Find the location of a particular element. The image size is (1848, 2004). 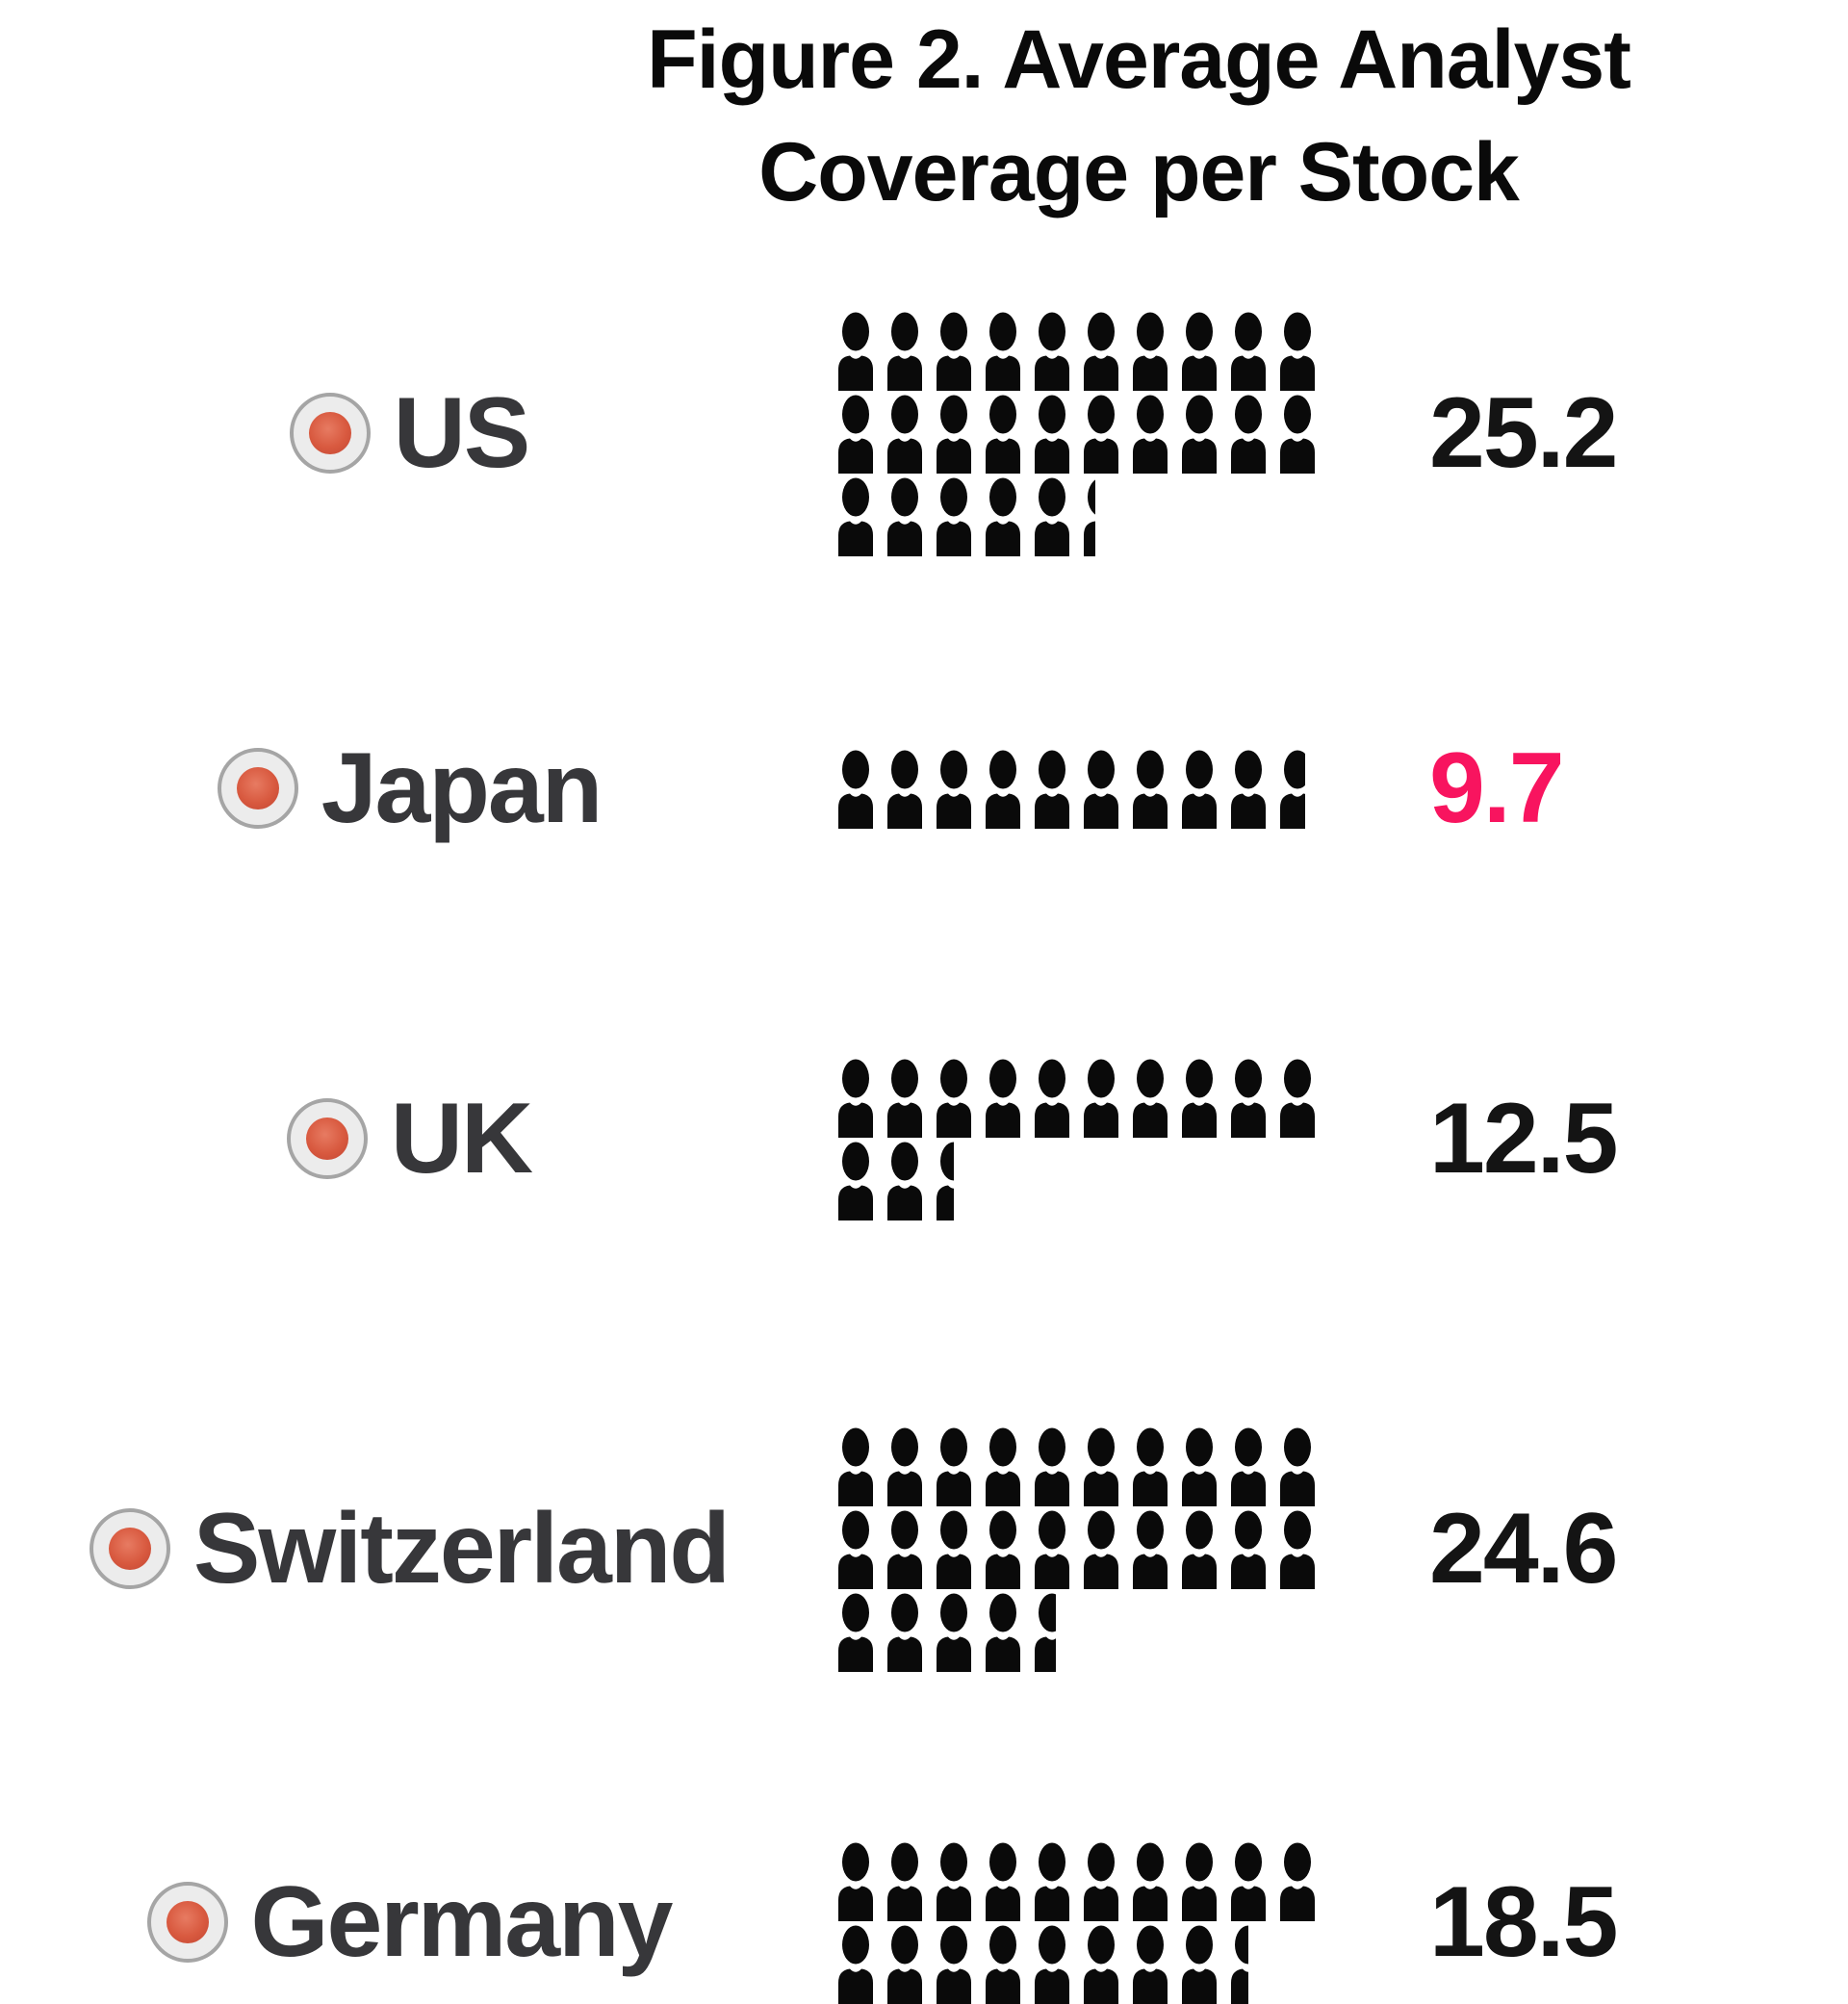

chart-title-line2: Coverage per Stock is located at coordinates (1139, 171).